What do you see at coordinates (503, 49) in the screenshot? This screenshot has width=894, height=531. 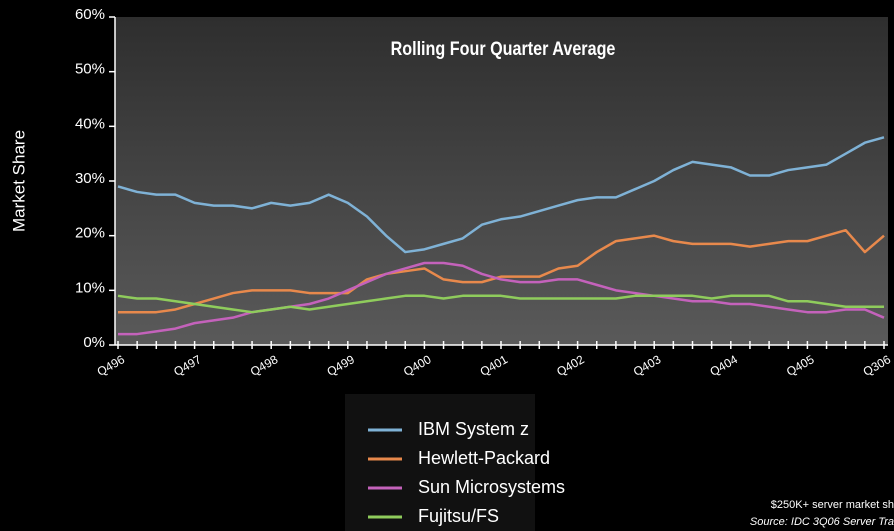 I see `chart-title: Rolling Four Quarter Average` at bounding box center [503, 49].